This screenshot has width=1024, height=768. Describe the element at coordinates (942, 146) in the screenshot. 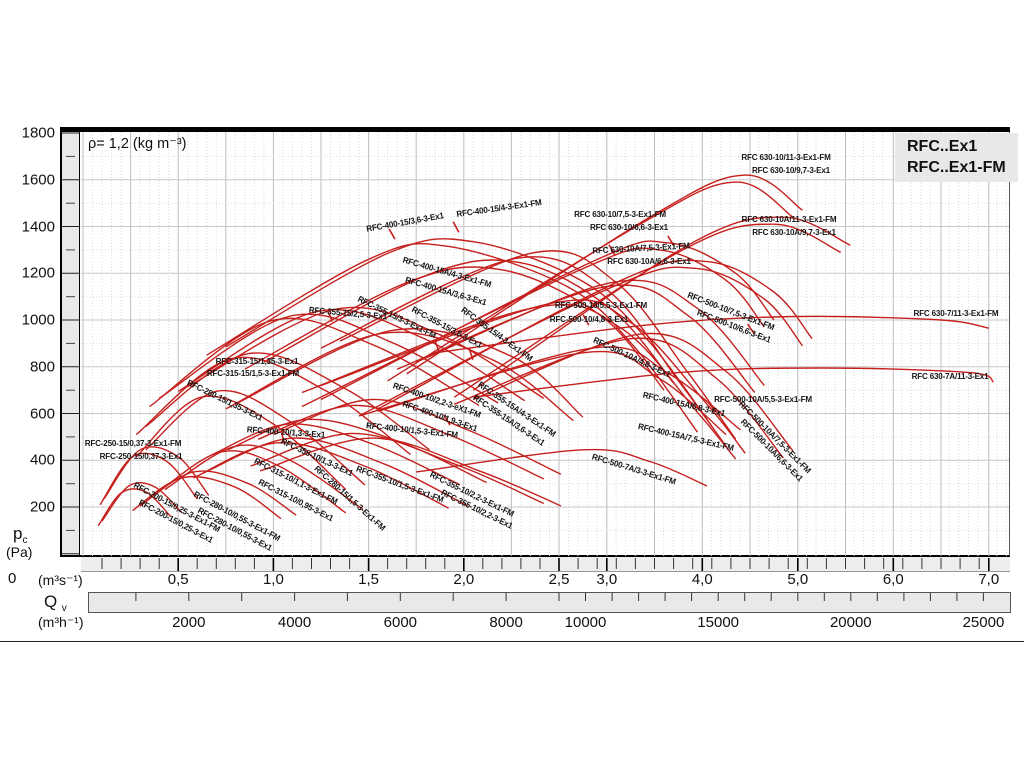

I see `legend-line-1: RFC..Ex1` at that location.